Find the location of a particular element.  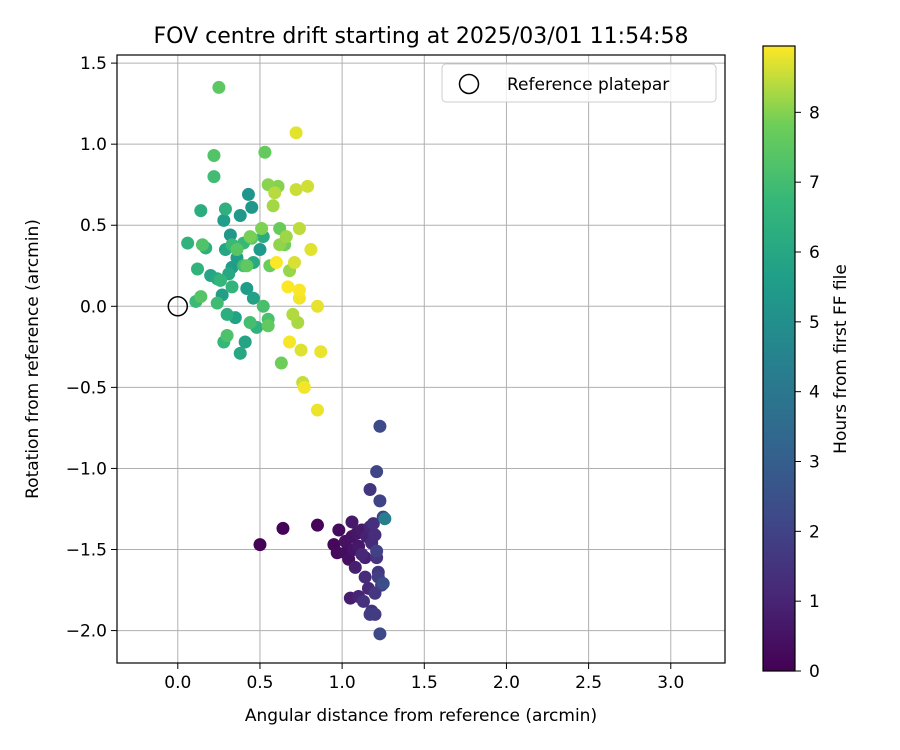

x-tick-label: 3.0 is located at coordinates (670, 683).